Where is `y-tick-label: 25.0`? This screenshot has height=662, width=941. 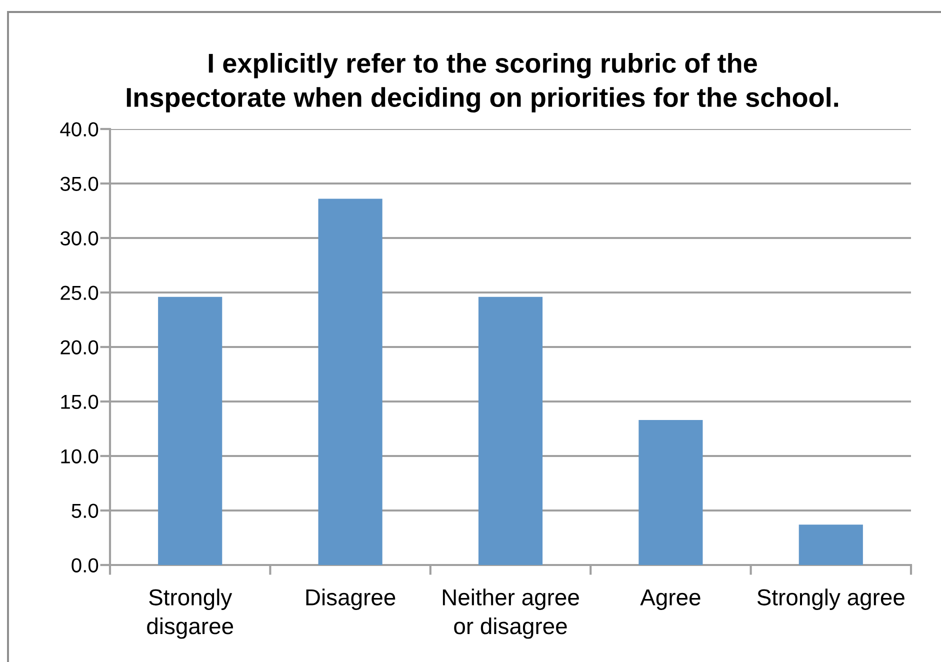 y-tick-label: 25.0 is located at coordinates (79, 293).